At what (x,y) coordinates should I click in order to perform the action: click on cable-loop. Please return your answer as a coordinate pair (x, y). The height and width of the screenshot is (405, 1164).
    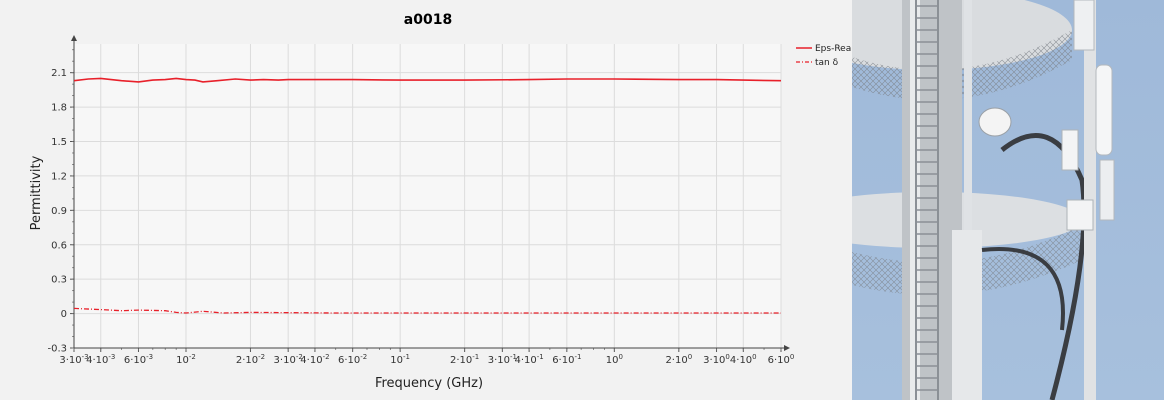
    Looking at the image, I should click on (1023, 289).